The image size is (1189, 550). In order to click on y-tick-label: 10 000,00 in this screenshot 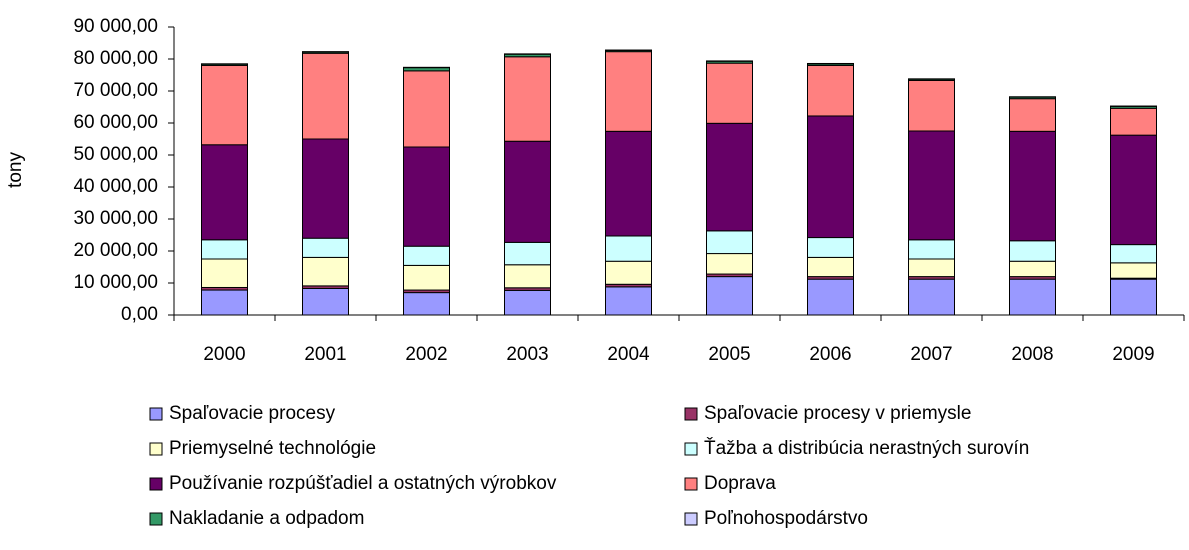, I will do `click(115, 282)`.